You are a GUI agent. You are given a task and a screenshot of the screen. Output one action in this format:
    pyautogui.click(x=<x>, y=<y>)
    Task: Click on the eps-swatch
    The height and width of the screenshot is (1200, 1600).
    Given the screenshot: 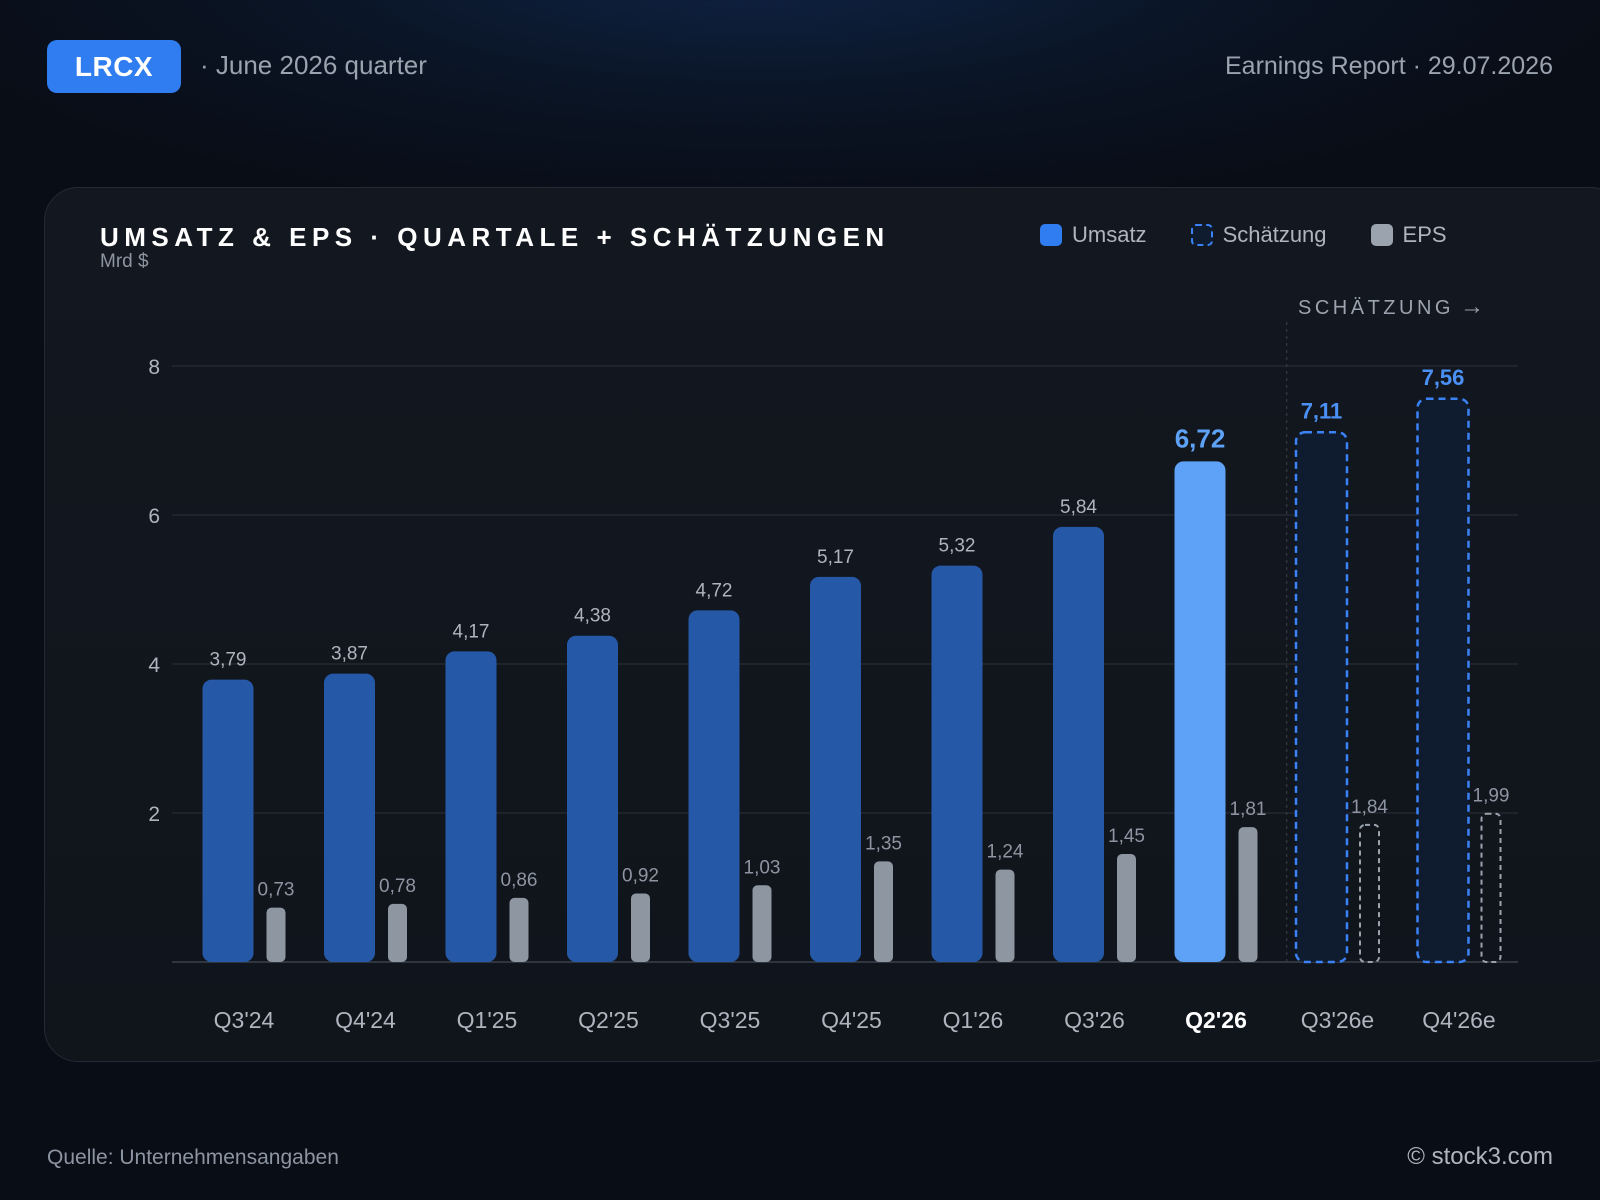 What is the action you would take?
    pyautogui.click(x=1381, y=235)
    